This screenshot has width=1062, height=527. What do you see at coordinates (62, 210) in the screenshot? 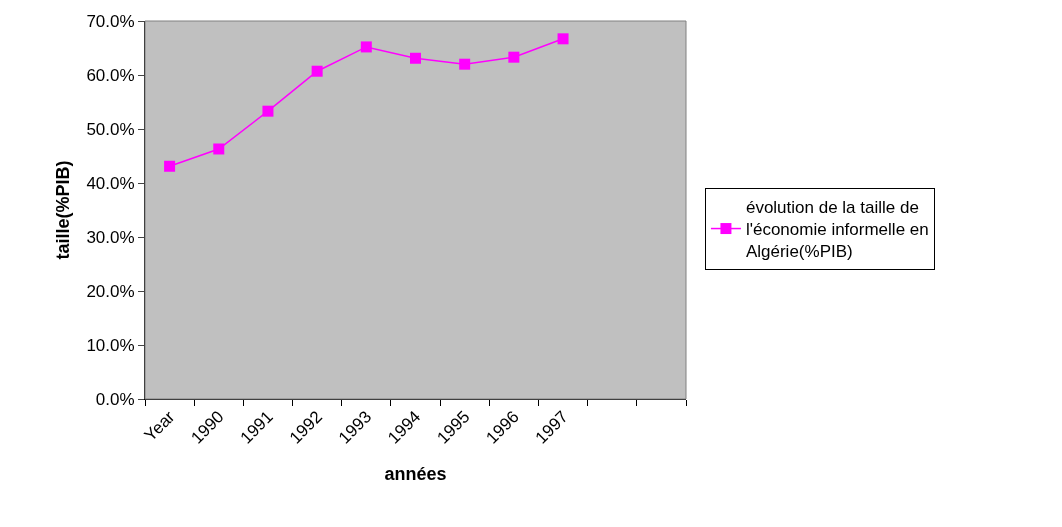
I see `y-axis-title: taille(%PIB)` at bounding box center [62, 210].